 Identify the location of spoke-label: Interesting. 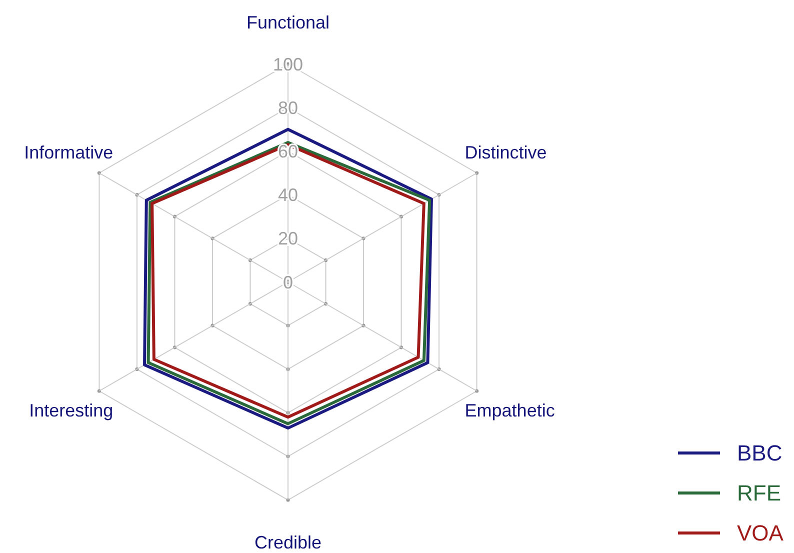
(71, 410).